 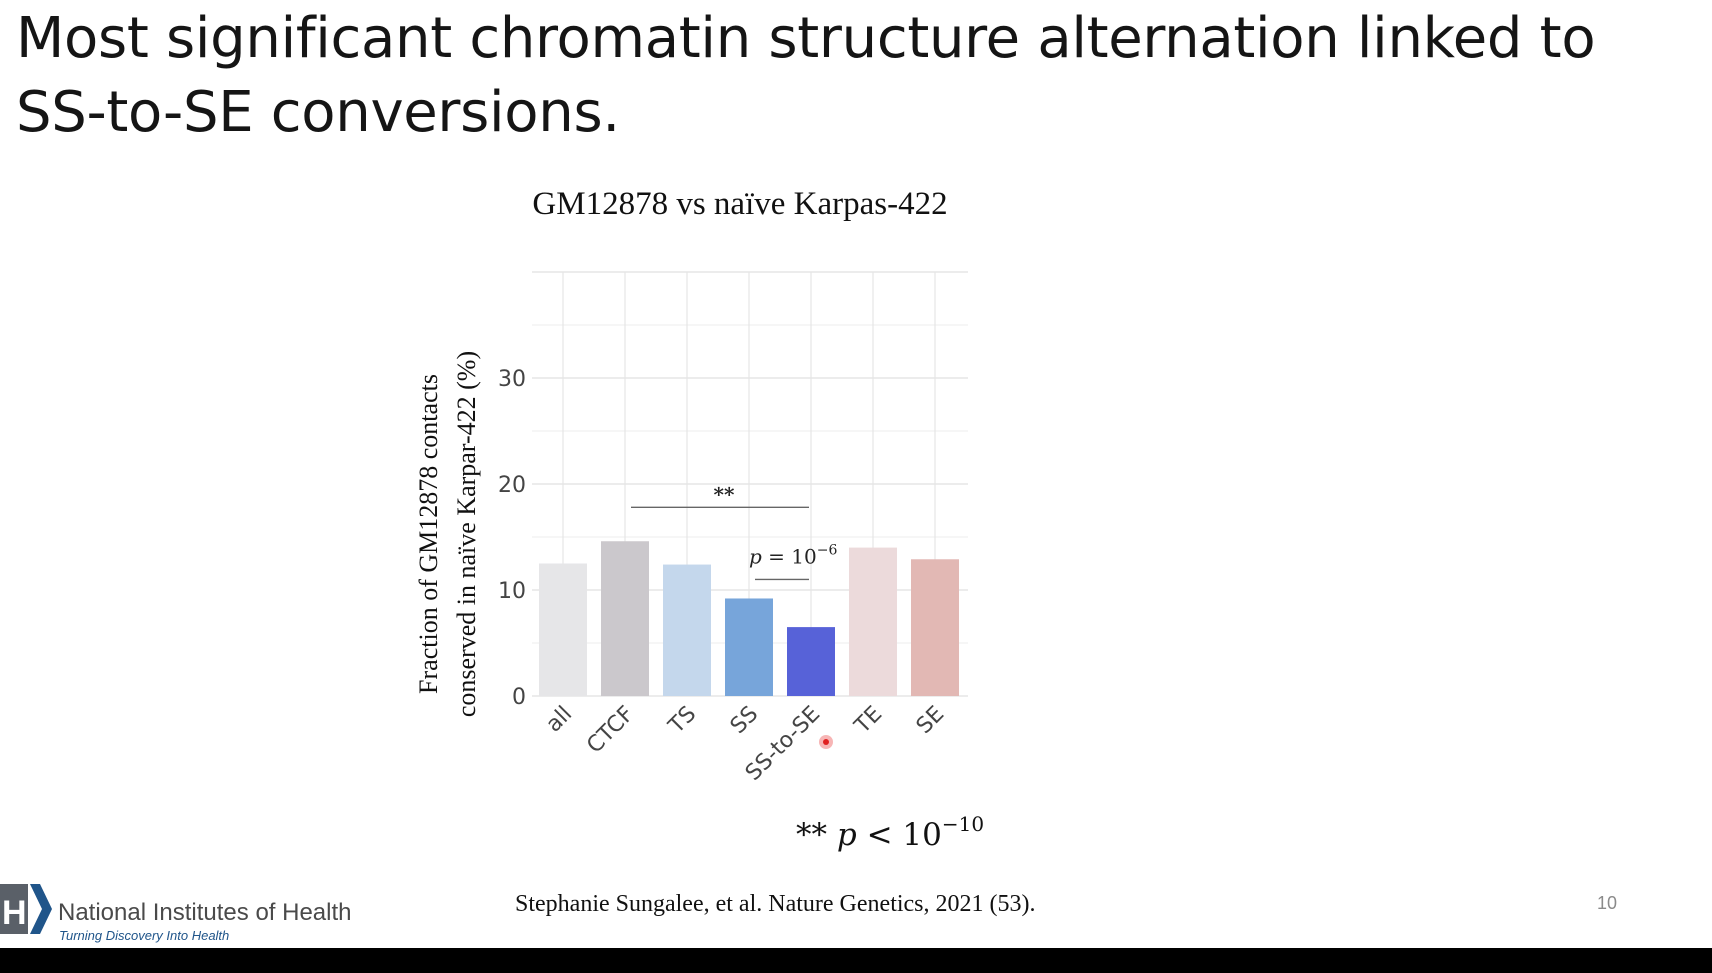 I want to click on footnote-exponent: −10, so click(x=963, y=824).